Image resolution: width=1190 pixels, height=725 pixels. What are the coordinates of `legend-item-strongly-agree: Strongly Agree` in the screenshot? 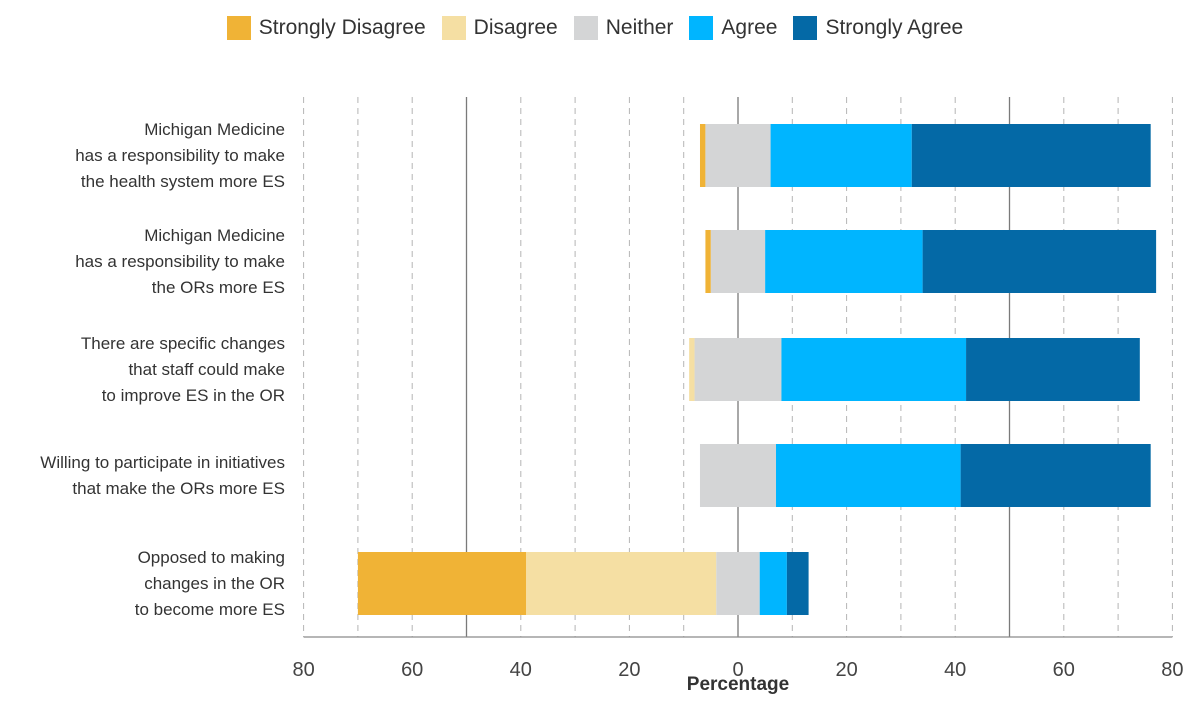 It's located at (878, 28).